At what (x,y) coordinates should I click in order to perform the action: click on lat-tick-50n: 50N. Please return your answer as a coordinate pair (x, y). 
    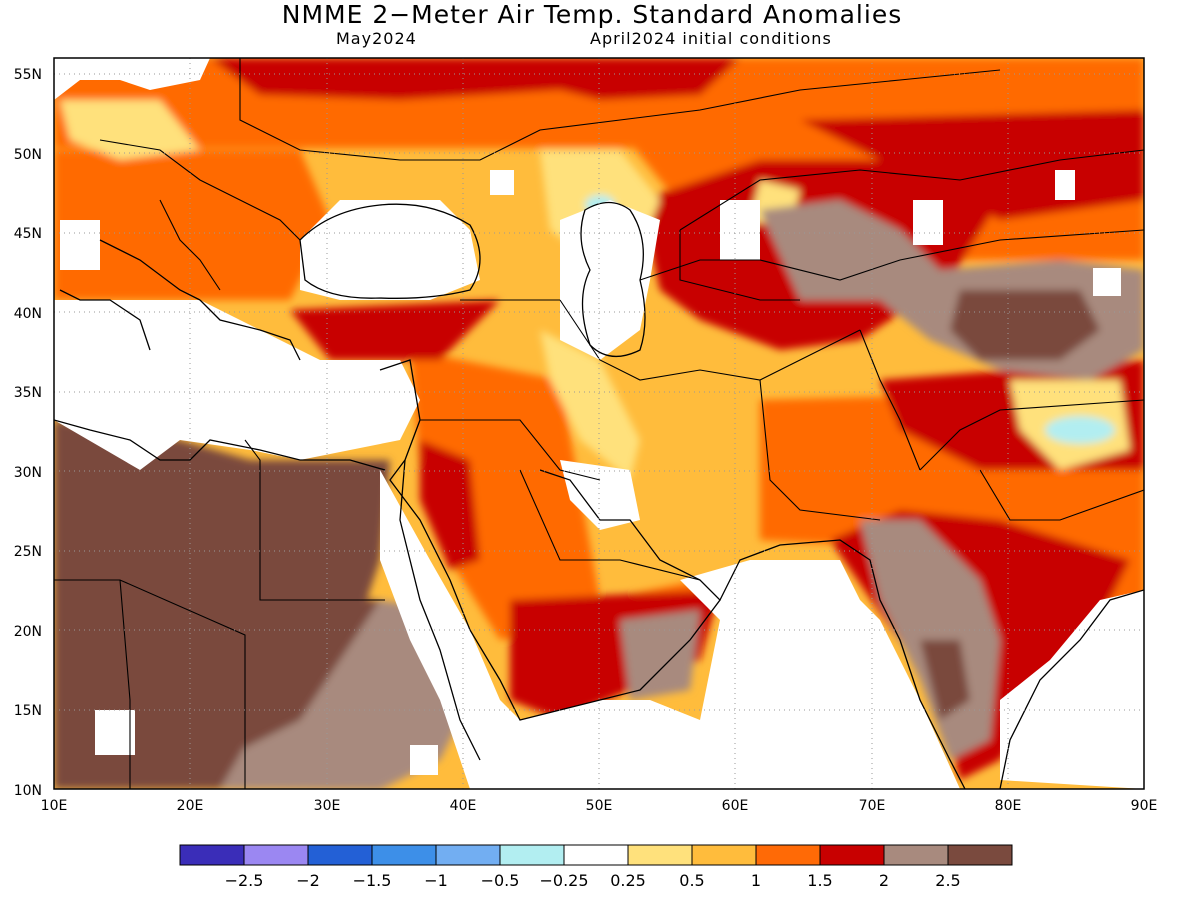
    Looking at the image, I should click on (28, 155).